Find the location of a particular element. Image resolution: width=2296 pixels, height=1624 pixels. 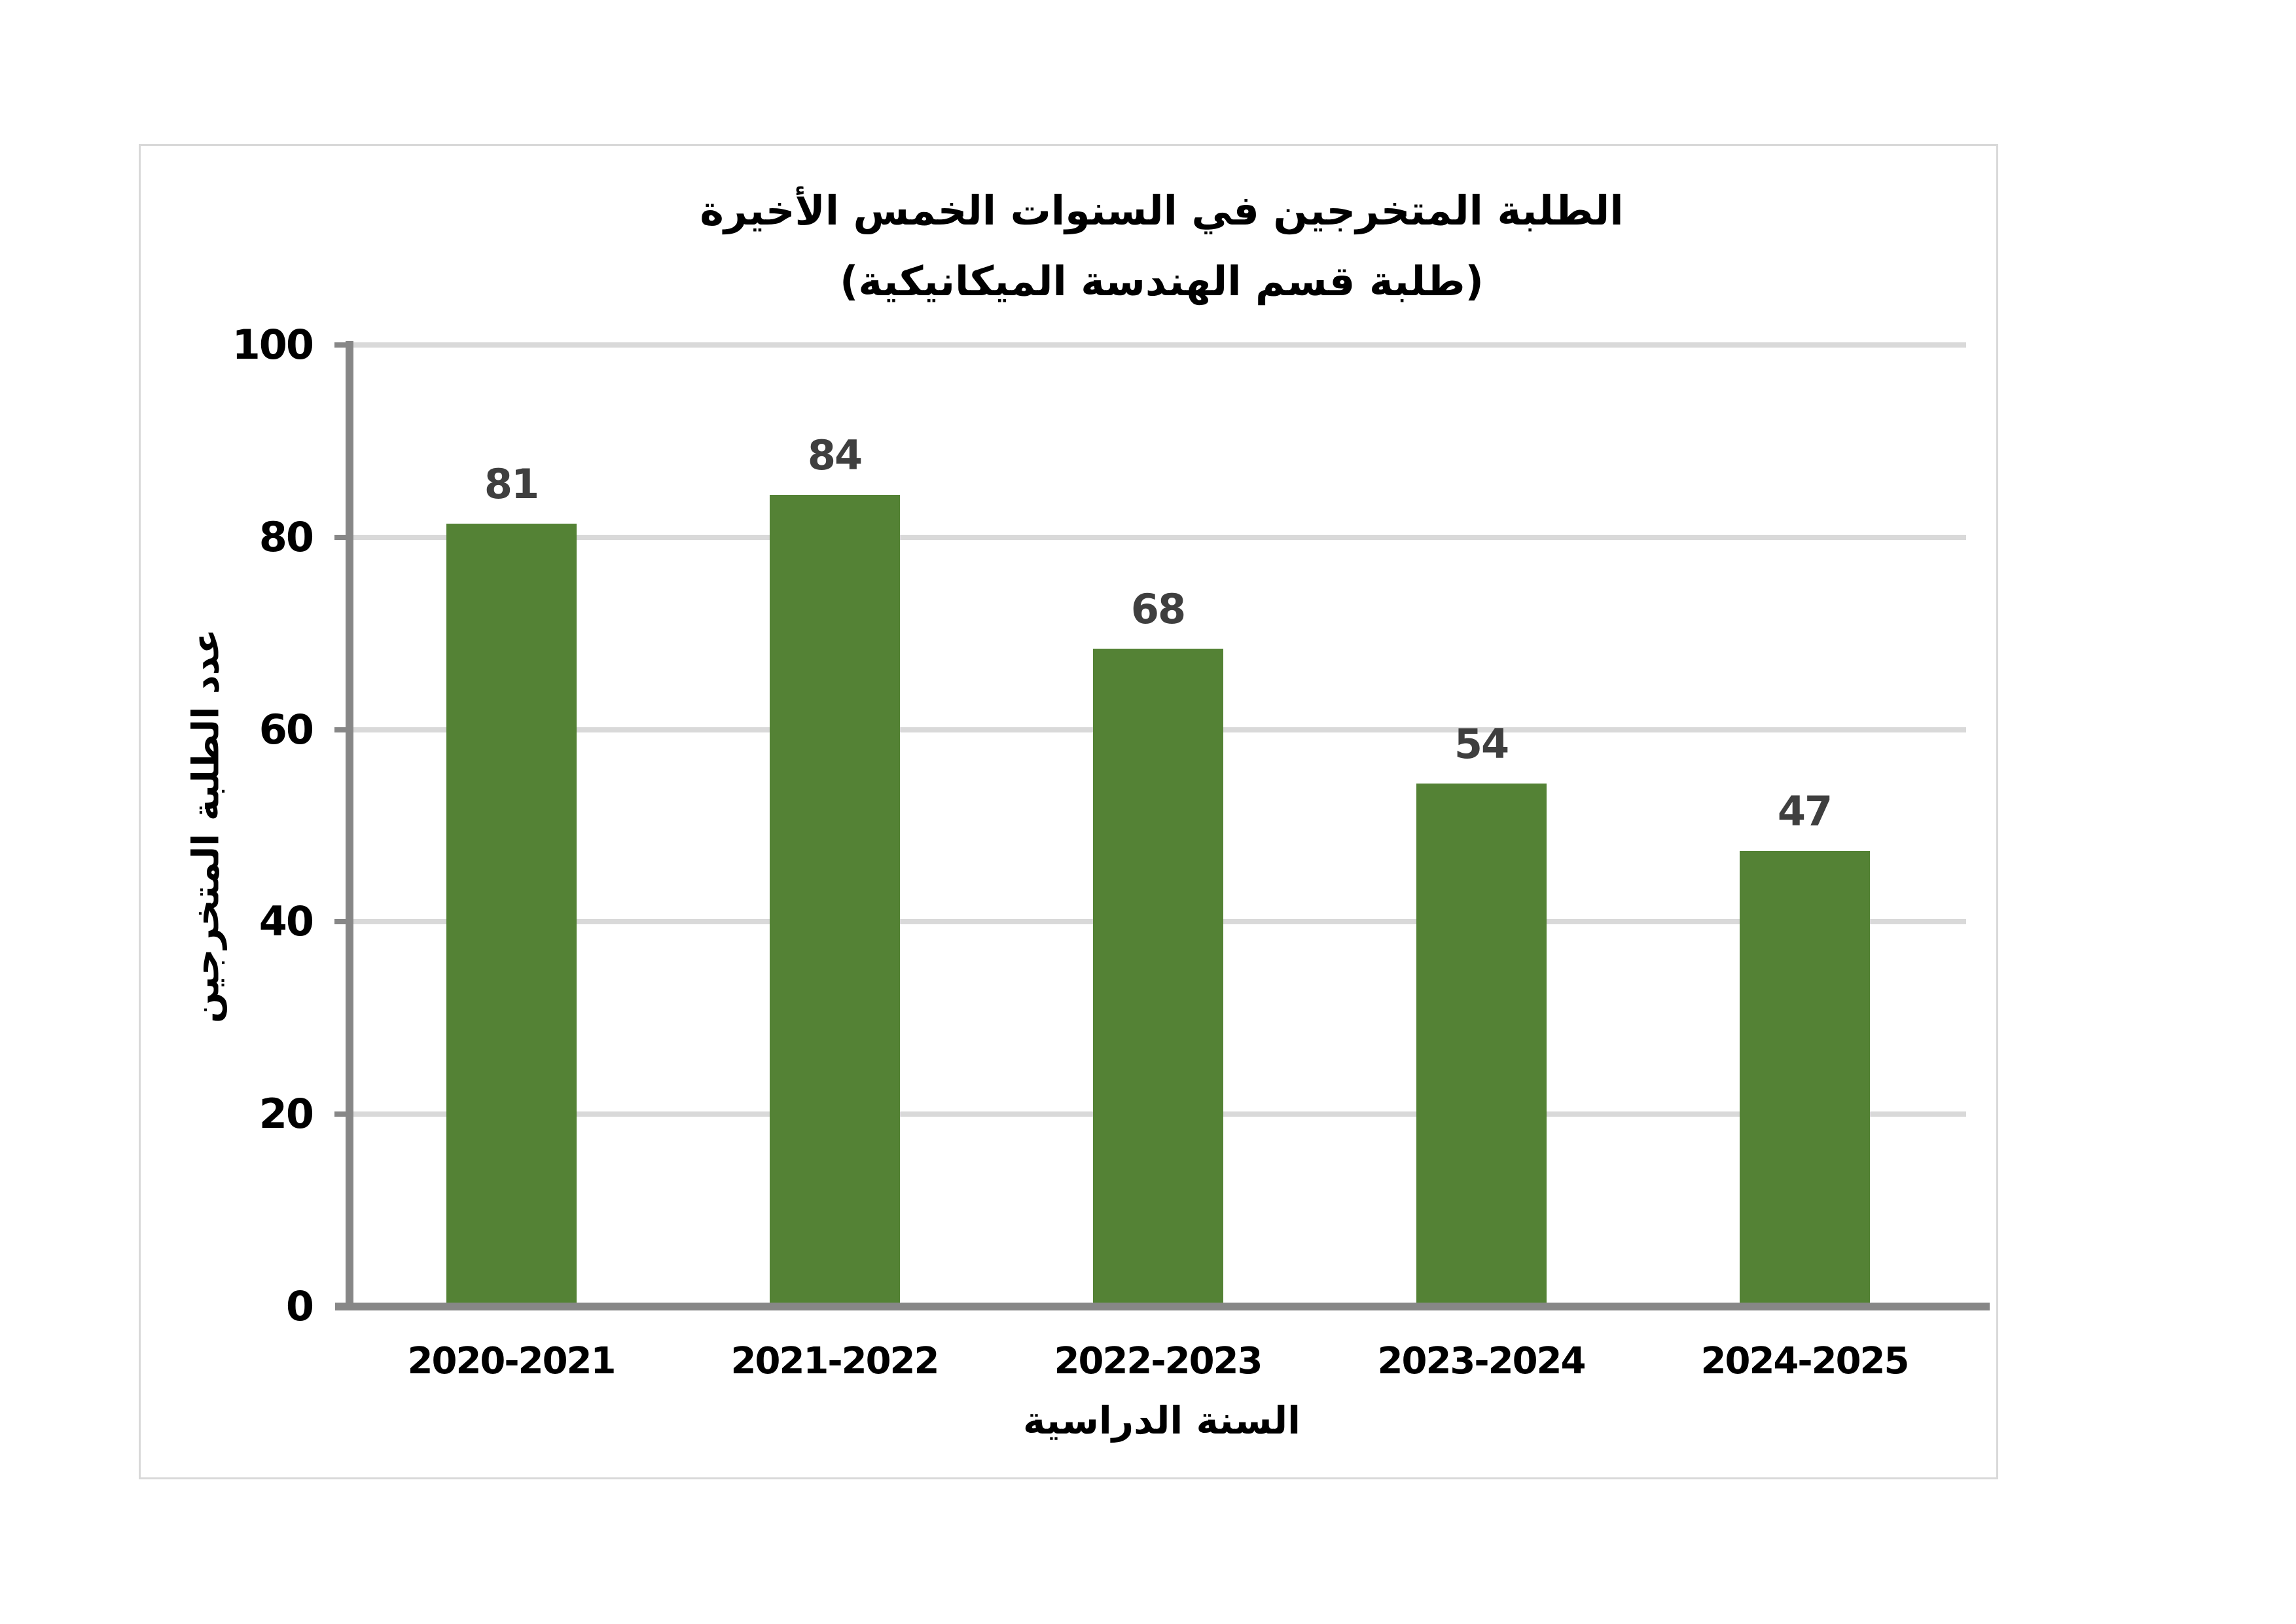

bar-2023-2024 is located at coordinates (1481, 1043).